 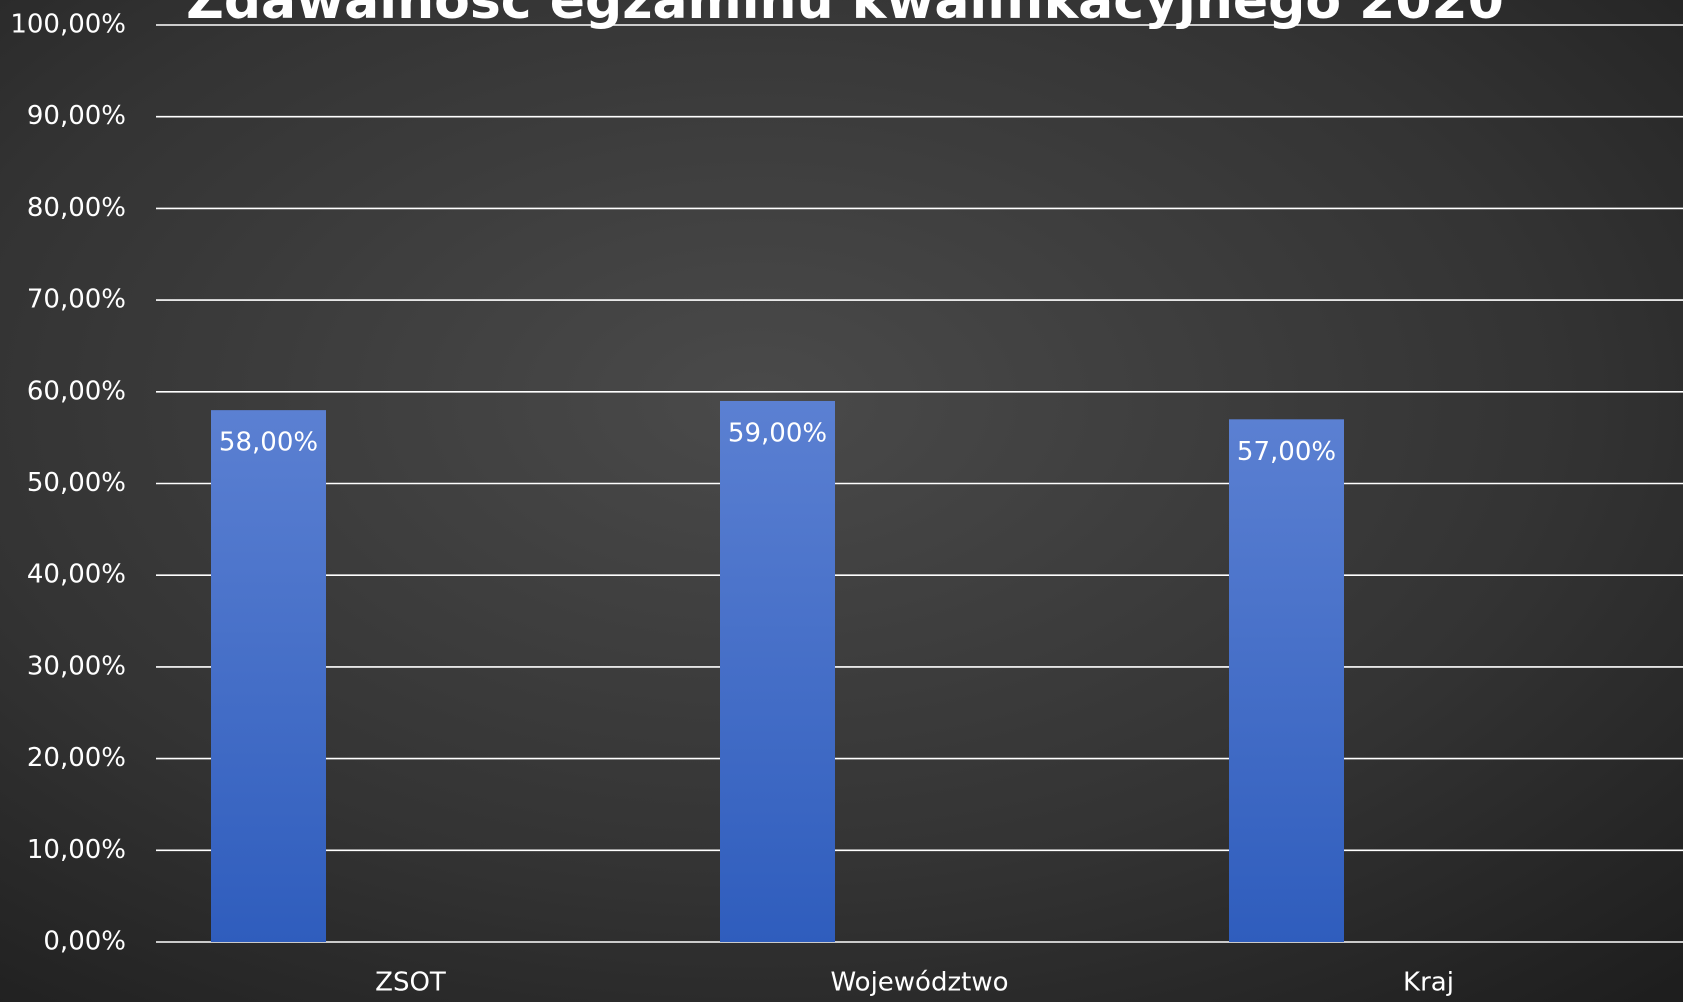 What do you see at coordinates (76, 850) in the screenshot?
I see `y-tick-label: 10,00%` at bounding box center [76, 850].